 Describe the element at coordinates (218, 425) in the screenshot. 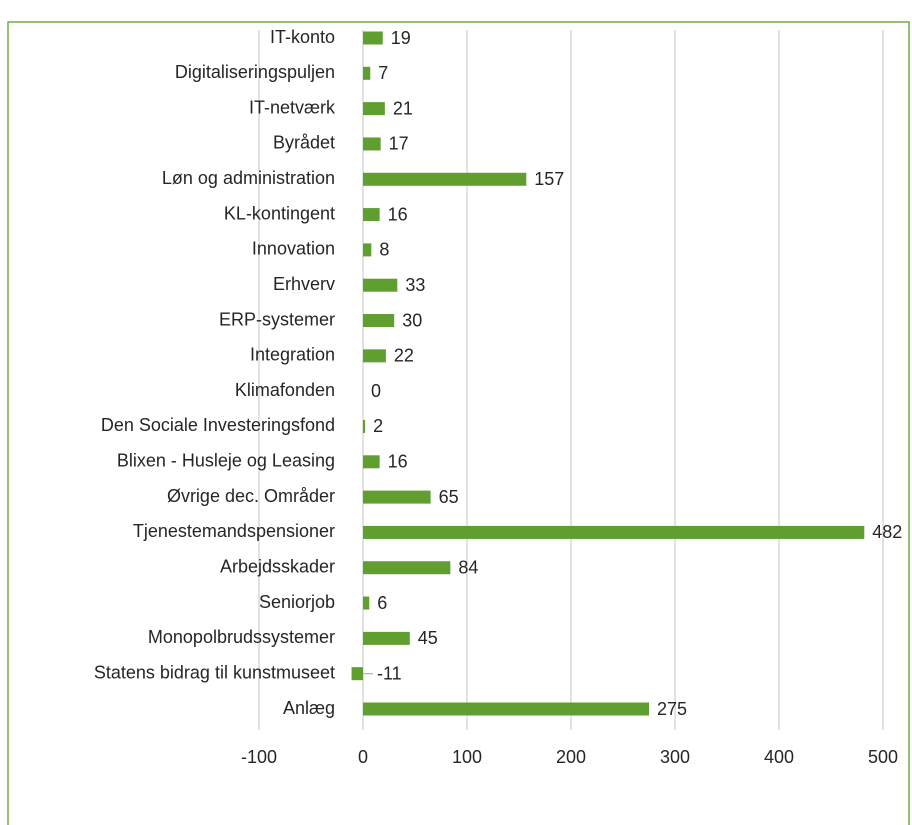

I see `y-tick-label: Den Sociale Investeringsfond` at that location.